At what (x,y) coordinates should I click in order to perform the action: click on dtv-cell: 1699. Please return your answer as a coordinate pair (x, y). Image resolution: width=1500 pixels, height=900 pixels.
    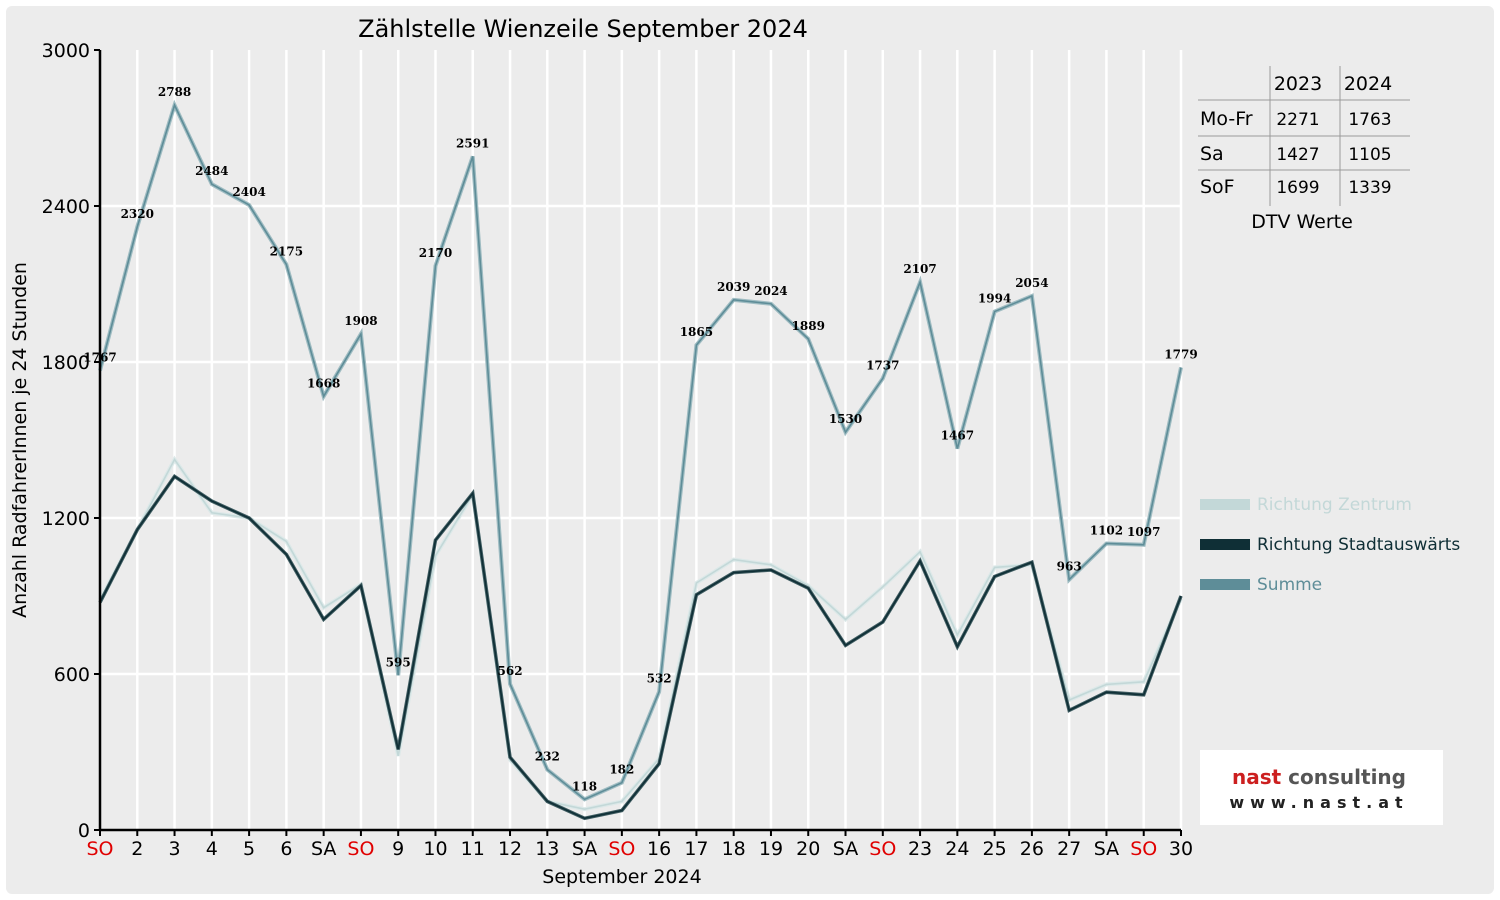
    Looking at the image, I should click on (1297, 188).